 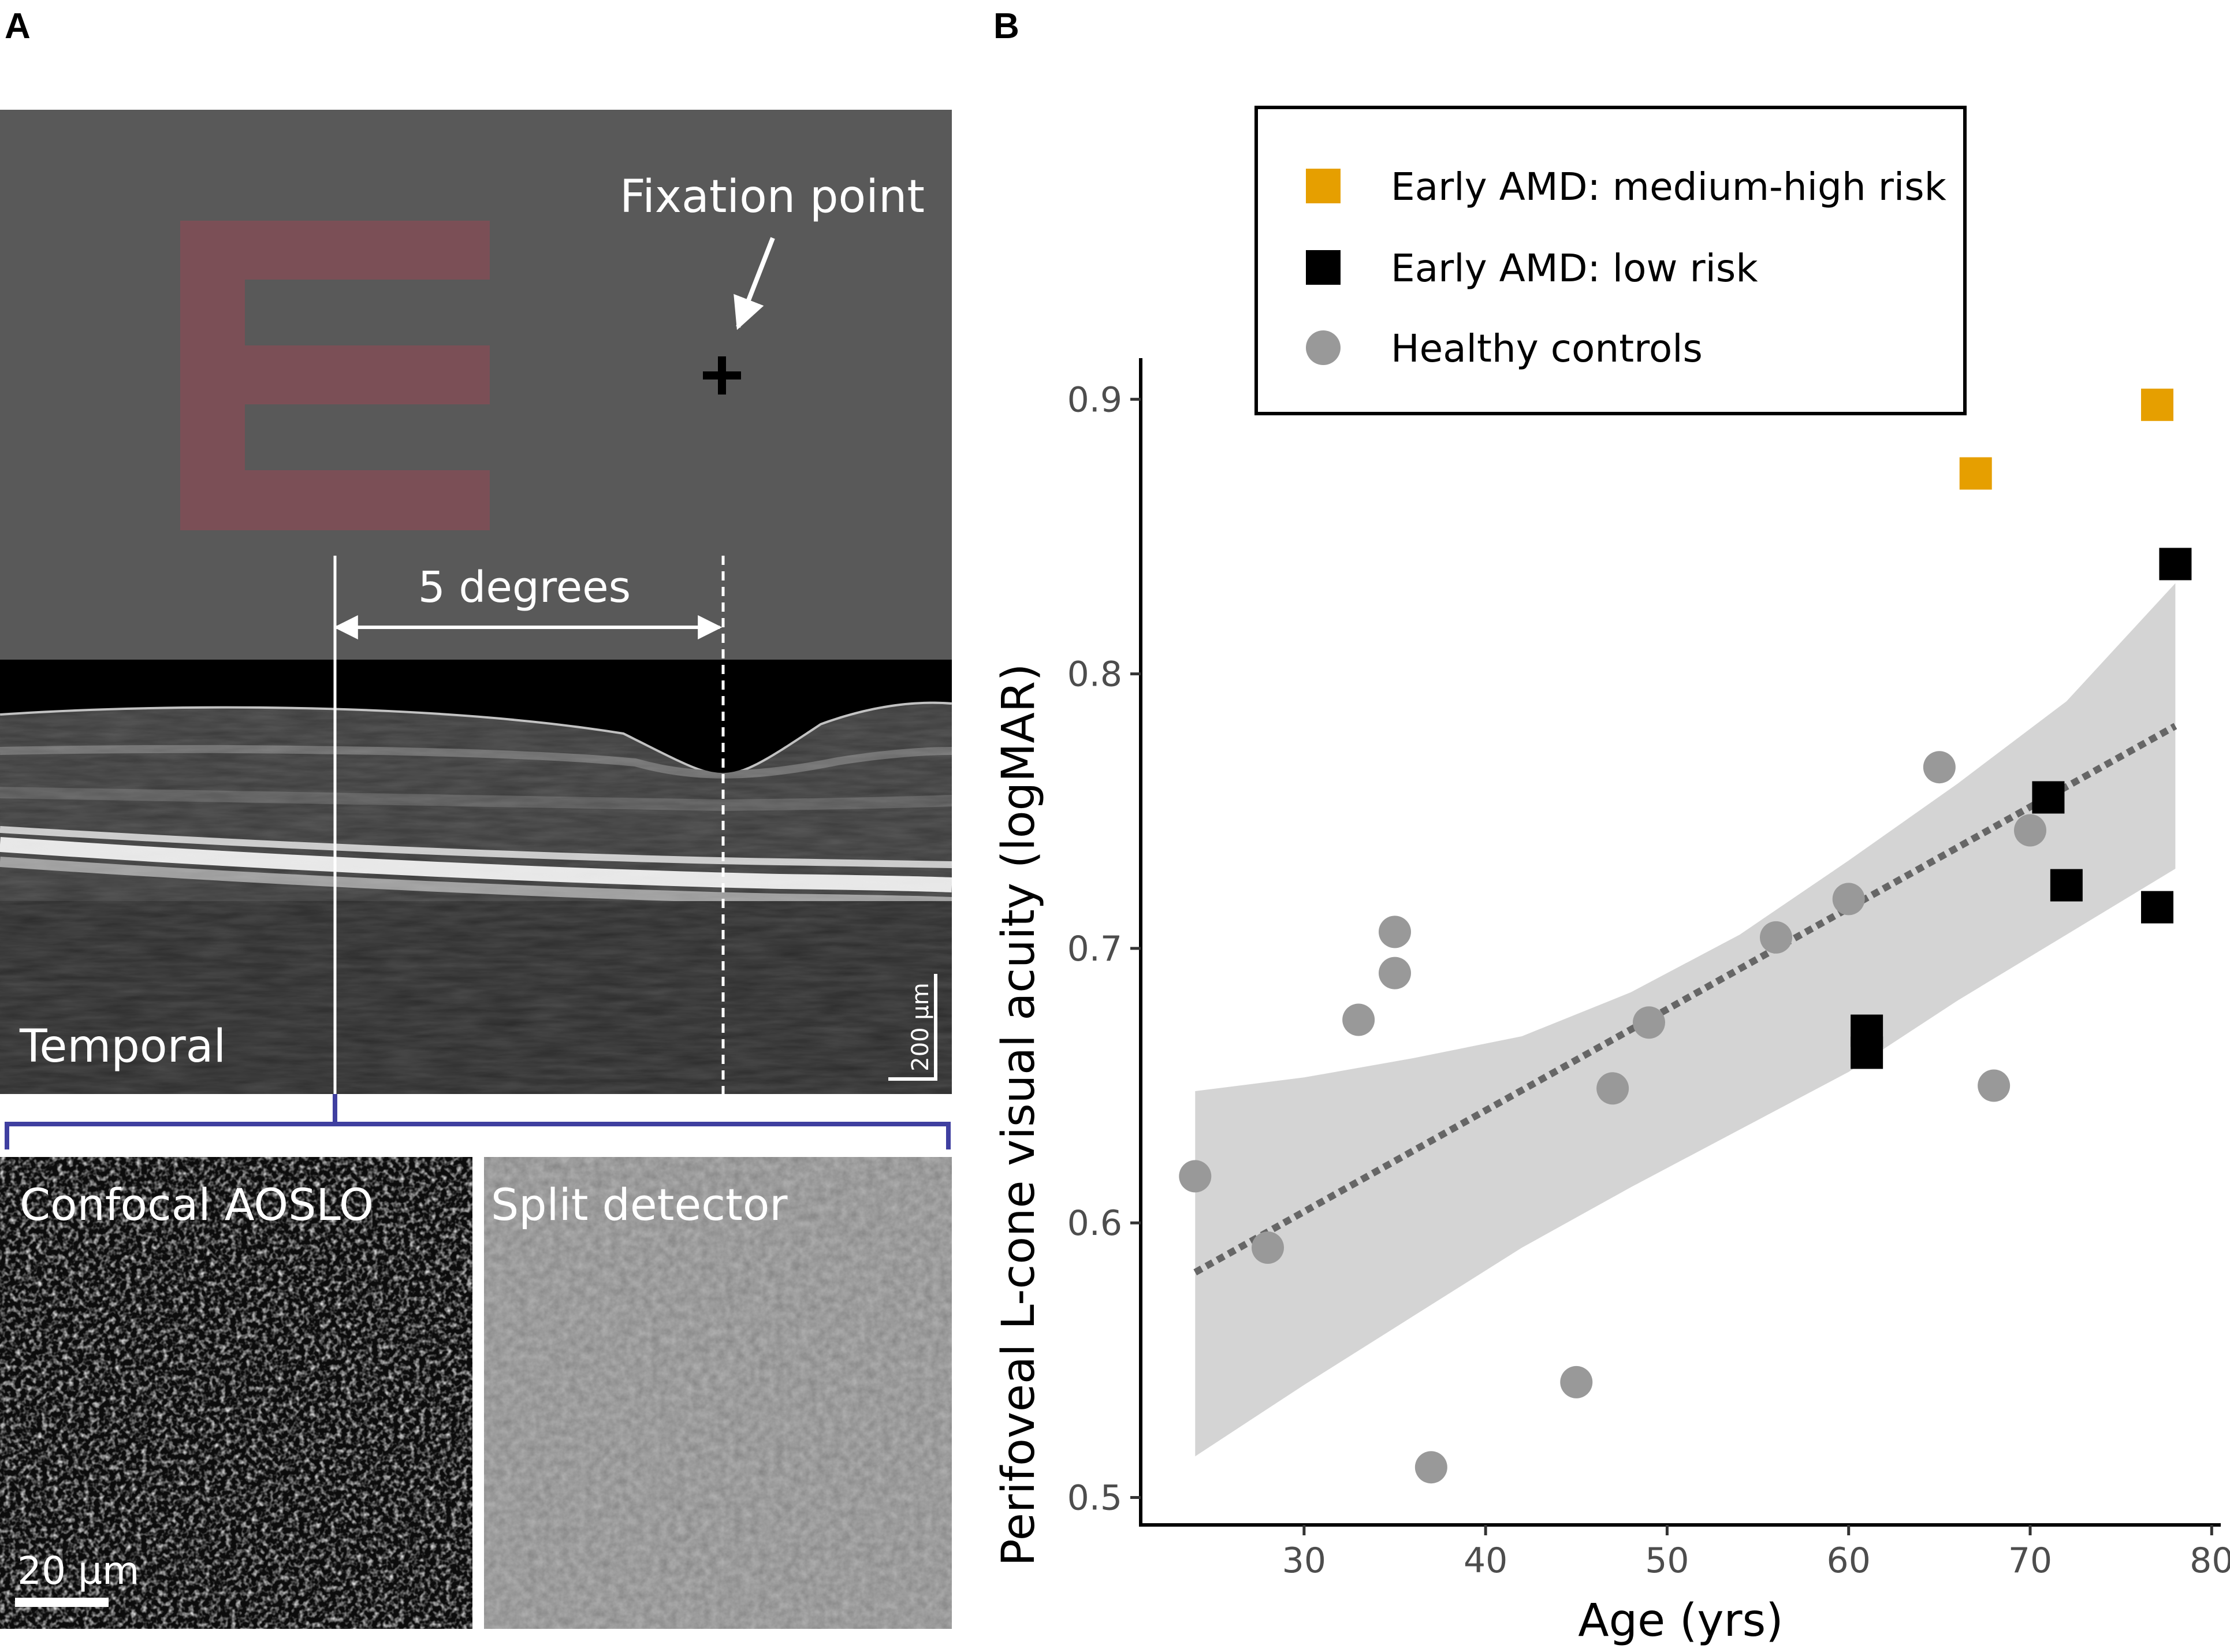 I want to click on regression-fit-line, so click(x=1685, y=999).